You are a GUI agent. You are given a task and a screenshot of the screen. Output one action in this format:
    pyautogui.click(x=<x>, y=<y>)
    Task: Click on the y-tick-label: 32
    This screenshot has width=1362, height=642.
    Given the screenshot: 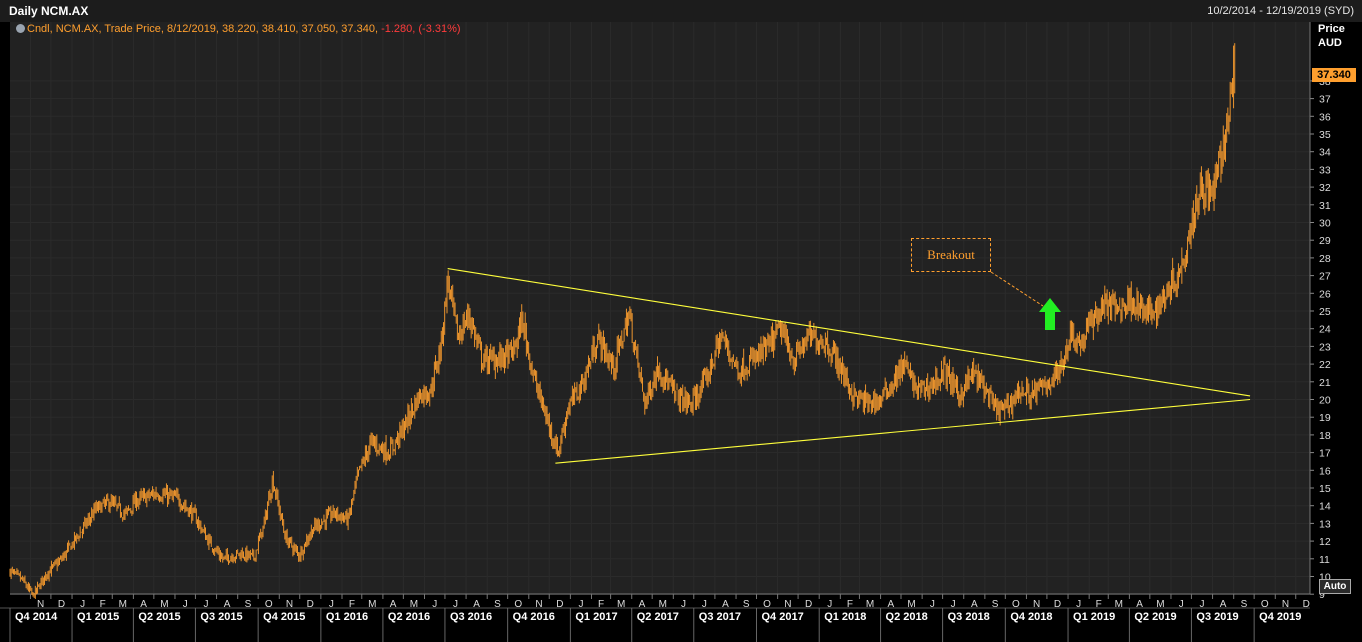 What is the action you would take?
    pyautogui.click(x=1325, y=188)
    